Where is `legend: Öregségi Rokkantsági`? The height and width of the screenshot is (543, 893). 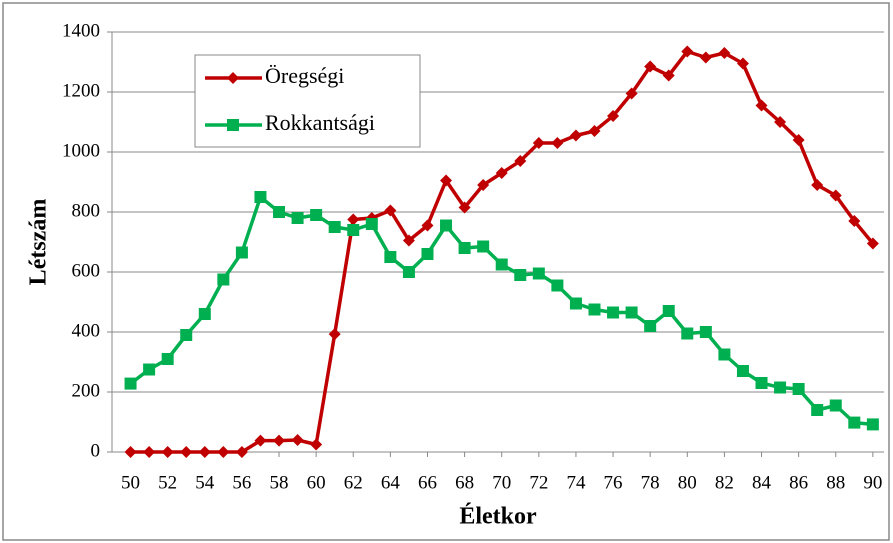
legend: Öregségi Rokkantsági is located at coordinates (307, 101).